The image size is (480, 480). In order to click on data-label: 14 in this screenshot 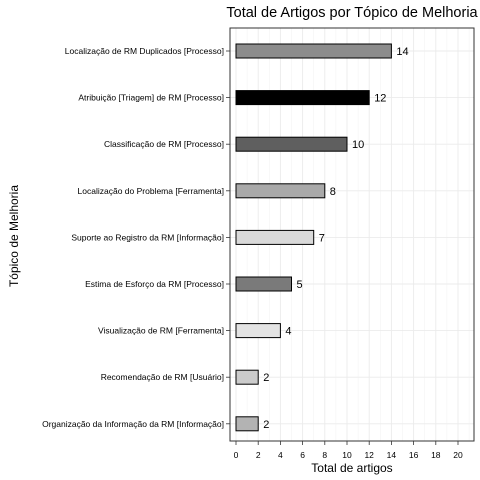, I will do `click(402, 52)`.